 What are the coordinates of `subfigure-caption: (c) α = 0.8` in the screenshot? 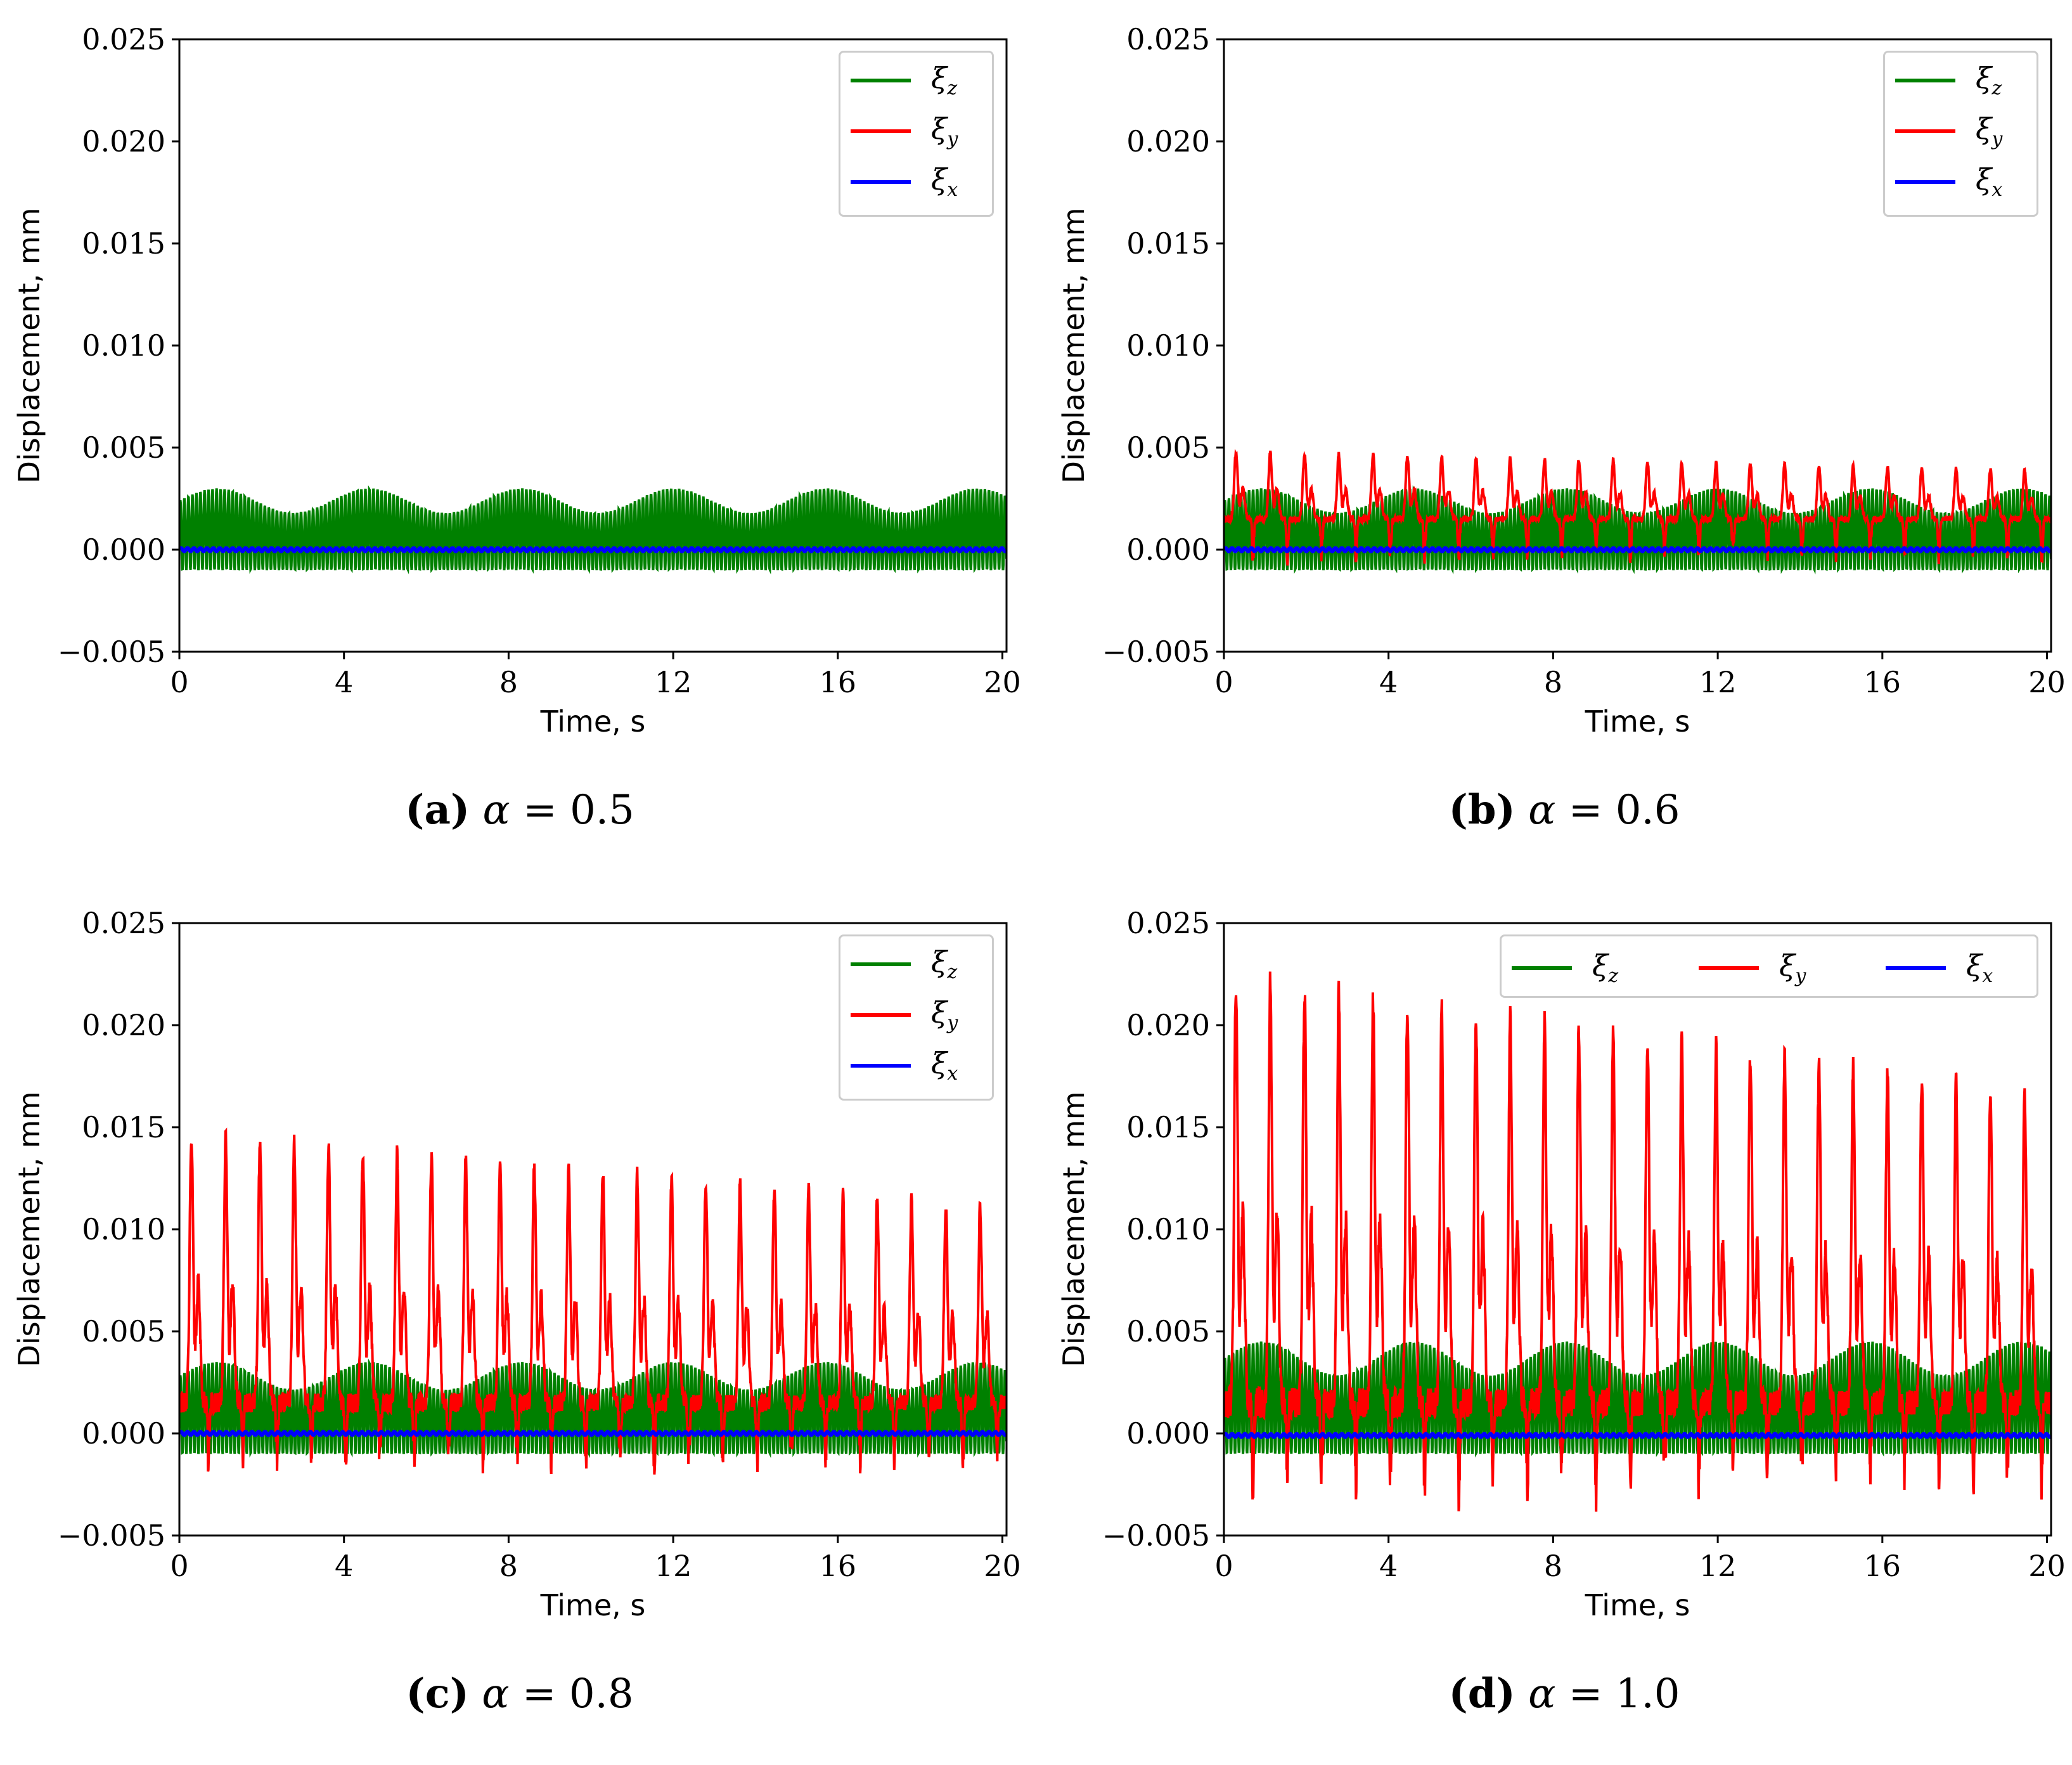 It's located at (520, 1693).